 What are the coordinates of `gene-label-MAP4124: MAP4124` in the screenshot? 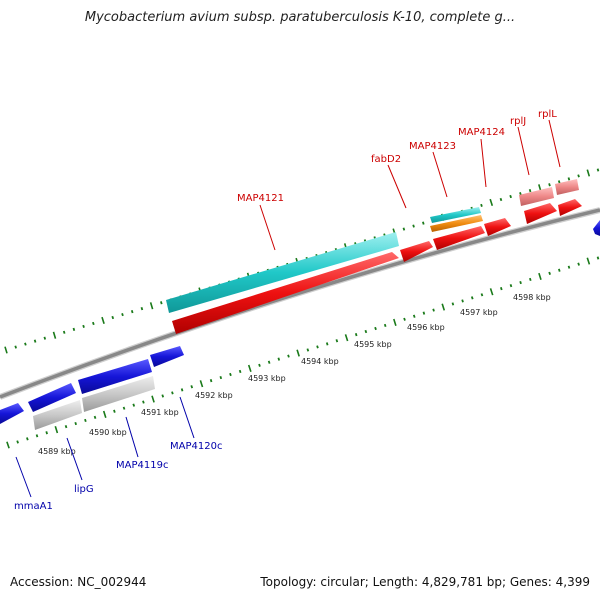 It's located at (481, 132).